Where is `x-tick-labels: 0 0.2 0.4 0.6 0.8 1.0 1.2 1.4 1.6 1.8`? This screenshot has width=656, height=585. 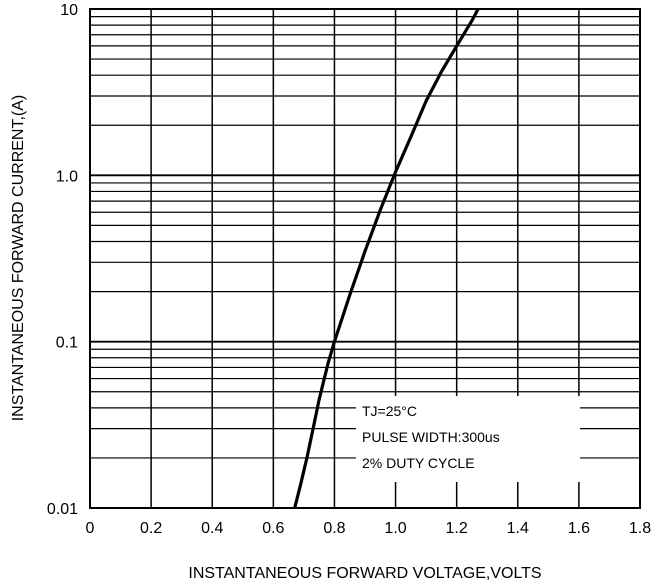 x-tick-labels: 0 0.2 0.4 0.6 0.8 1.0 1.2 1.4 1.6 1.8 is located at coordinates (369, 528).